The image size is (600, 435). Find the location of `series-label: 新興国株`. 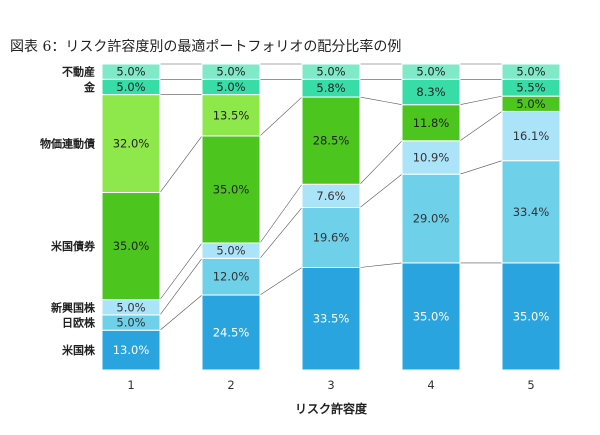

series-label: 新興国株 is located at coordinates (73, 307).